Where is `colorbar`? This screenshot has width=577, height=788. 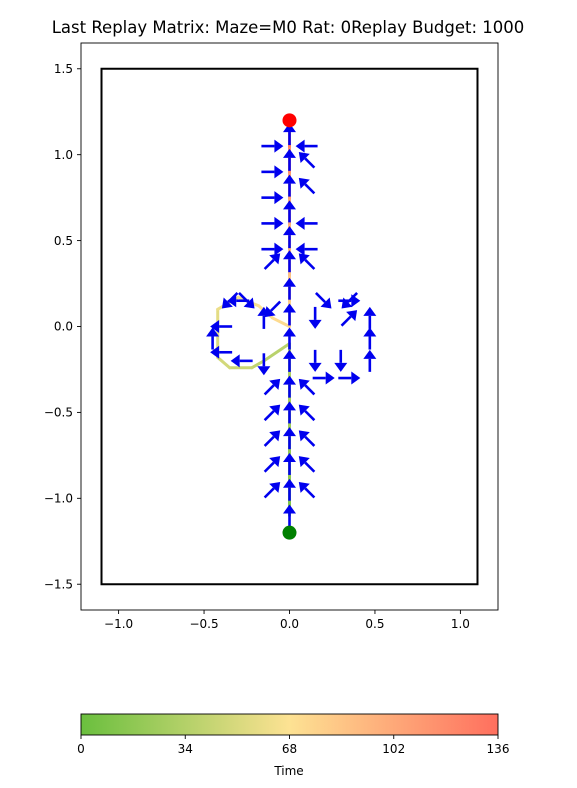 colorbar is located at coordinates (289, 724).